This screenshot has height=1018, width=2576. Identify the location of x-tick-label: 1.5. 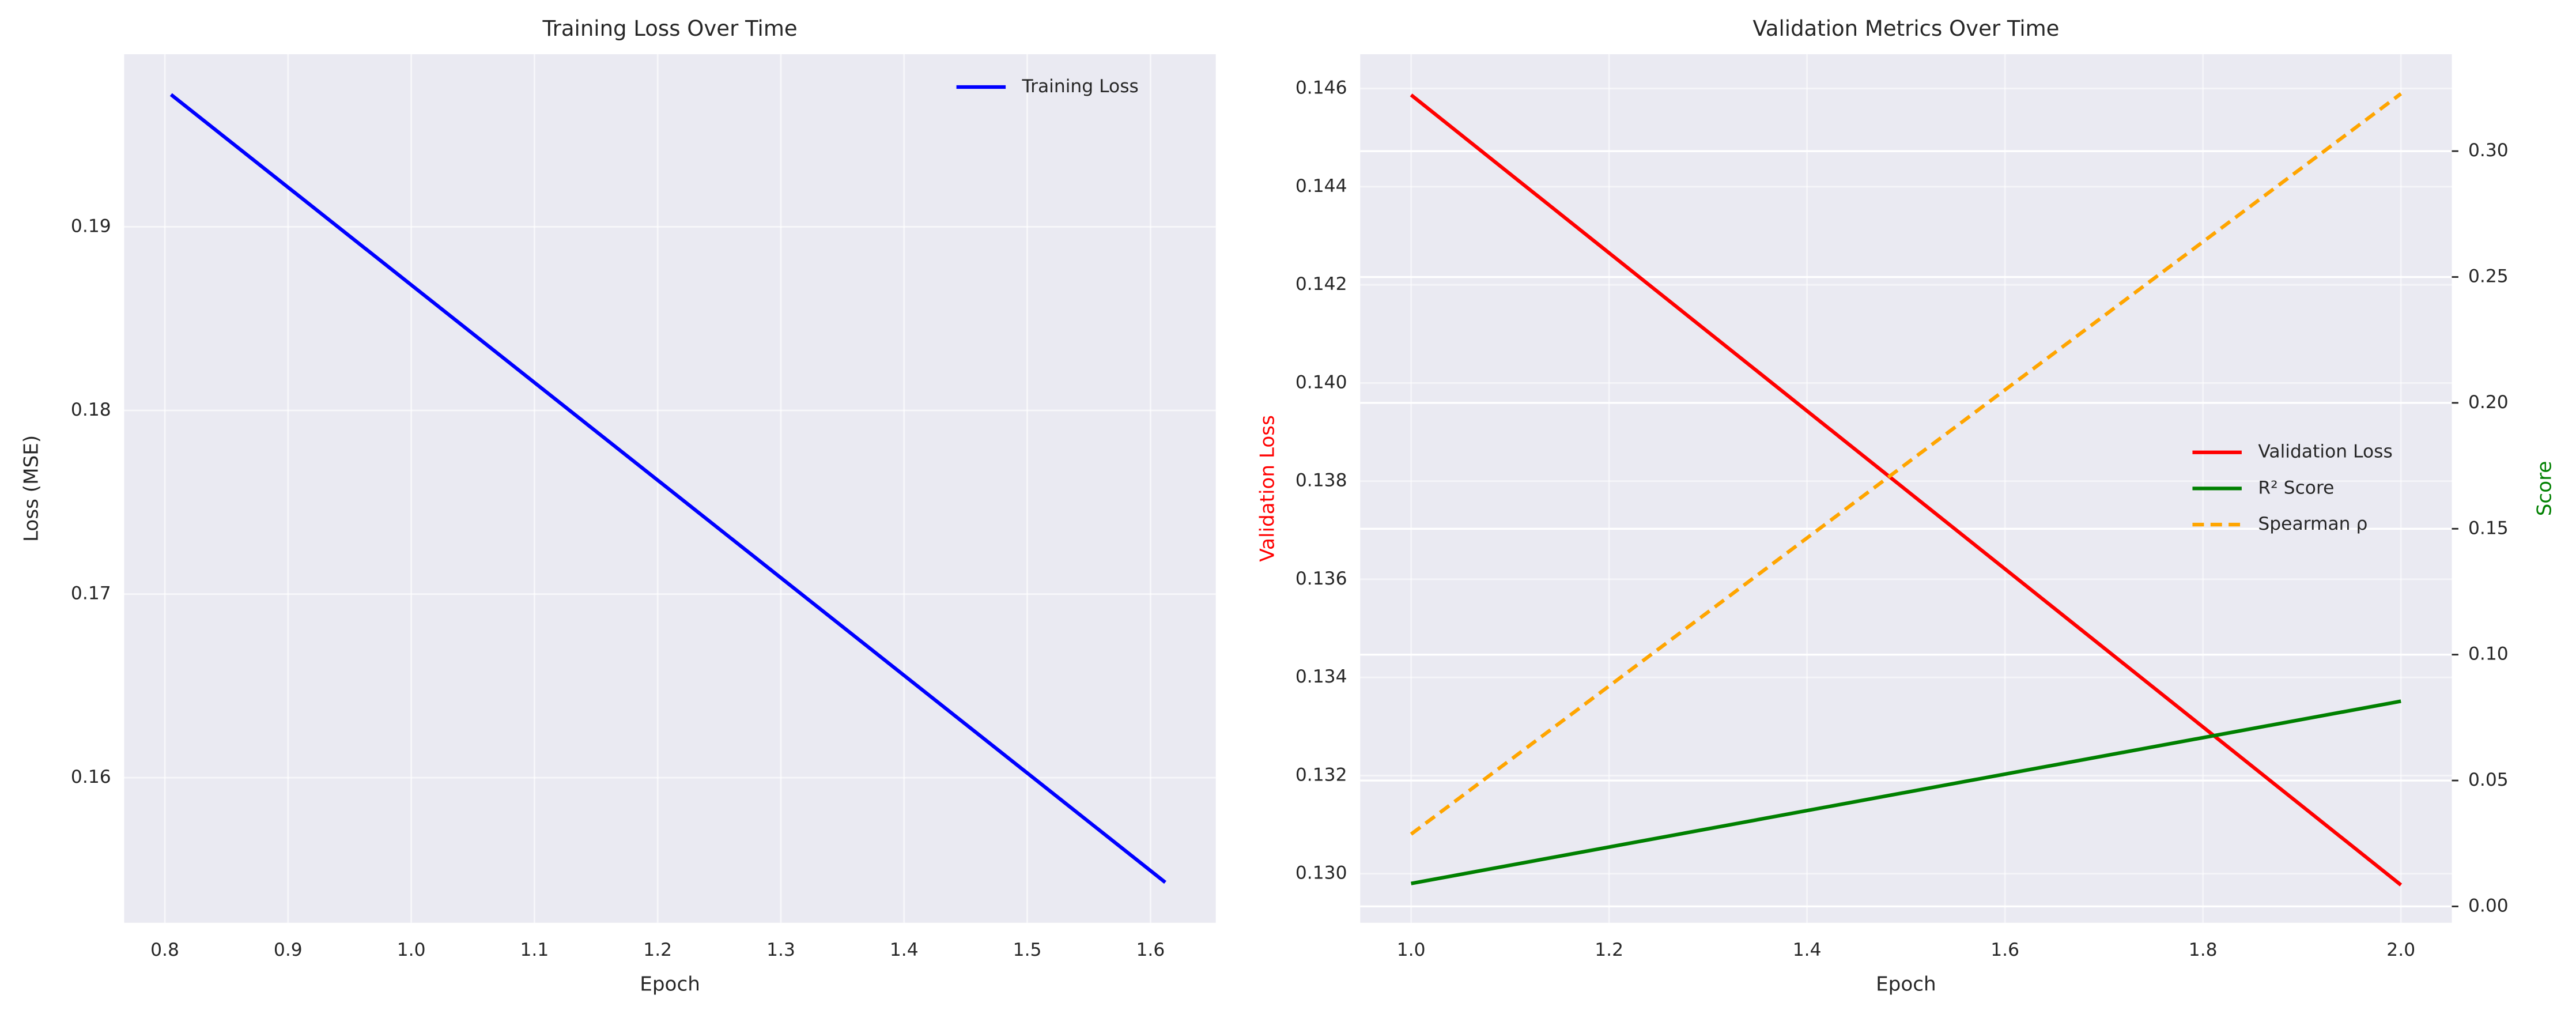
(1027, 950).